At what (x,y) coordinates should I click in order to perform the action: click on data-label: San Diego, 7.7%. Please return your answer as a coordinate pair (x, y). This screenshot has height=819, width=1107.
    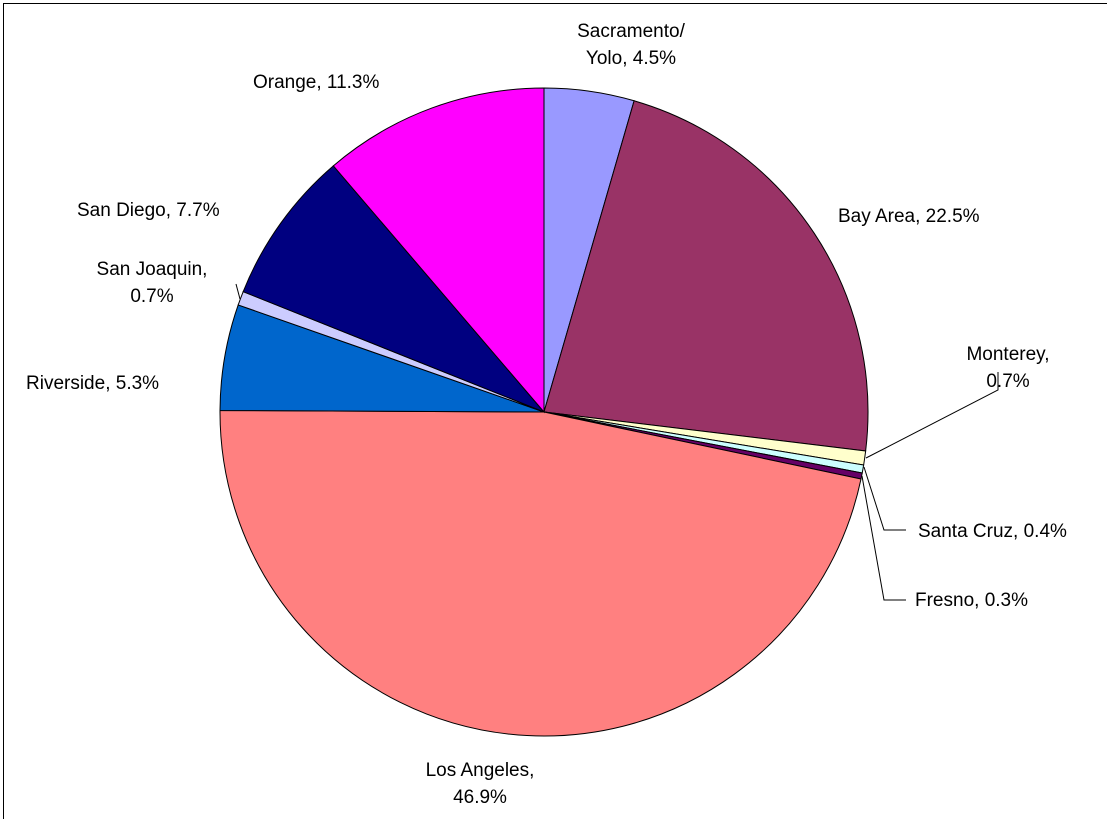
    Looking at the image, I should click on (148, 210).